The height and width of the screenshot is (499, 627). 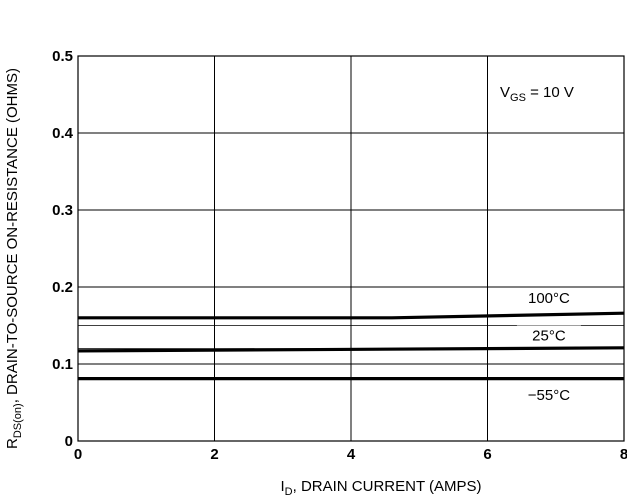 I want to click on x-tick-label: 6, so click(x=487, y=454).